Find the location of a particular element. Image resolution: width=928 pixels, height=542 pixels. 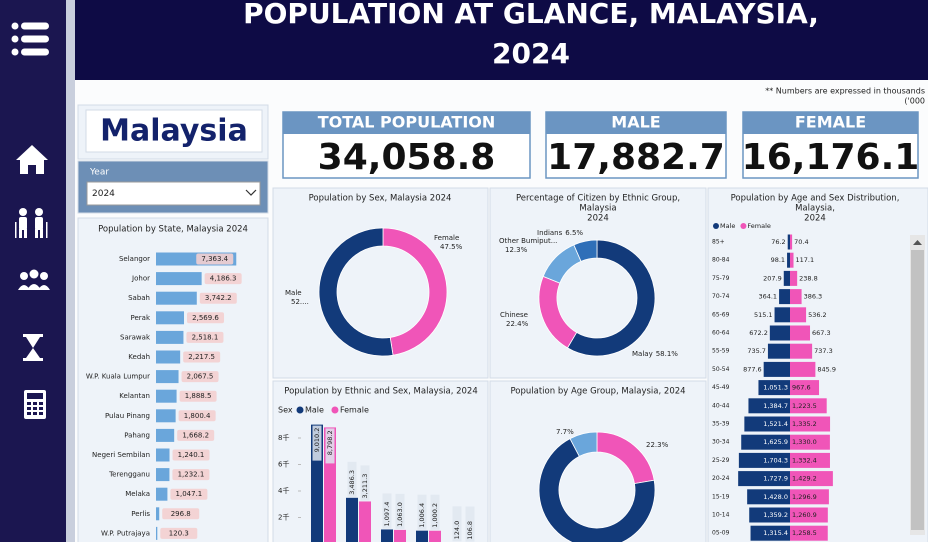

value-label: 536.2 is located at coordinates (817, 315).